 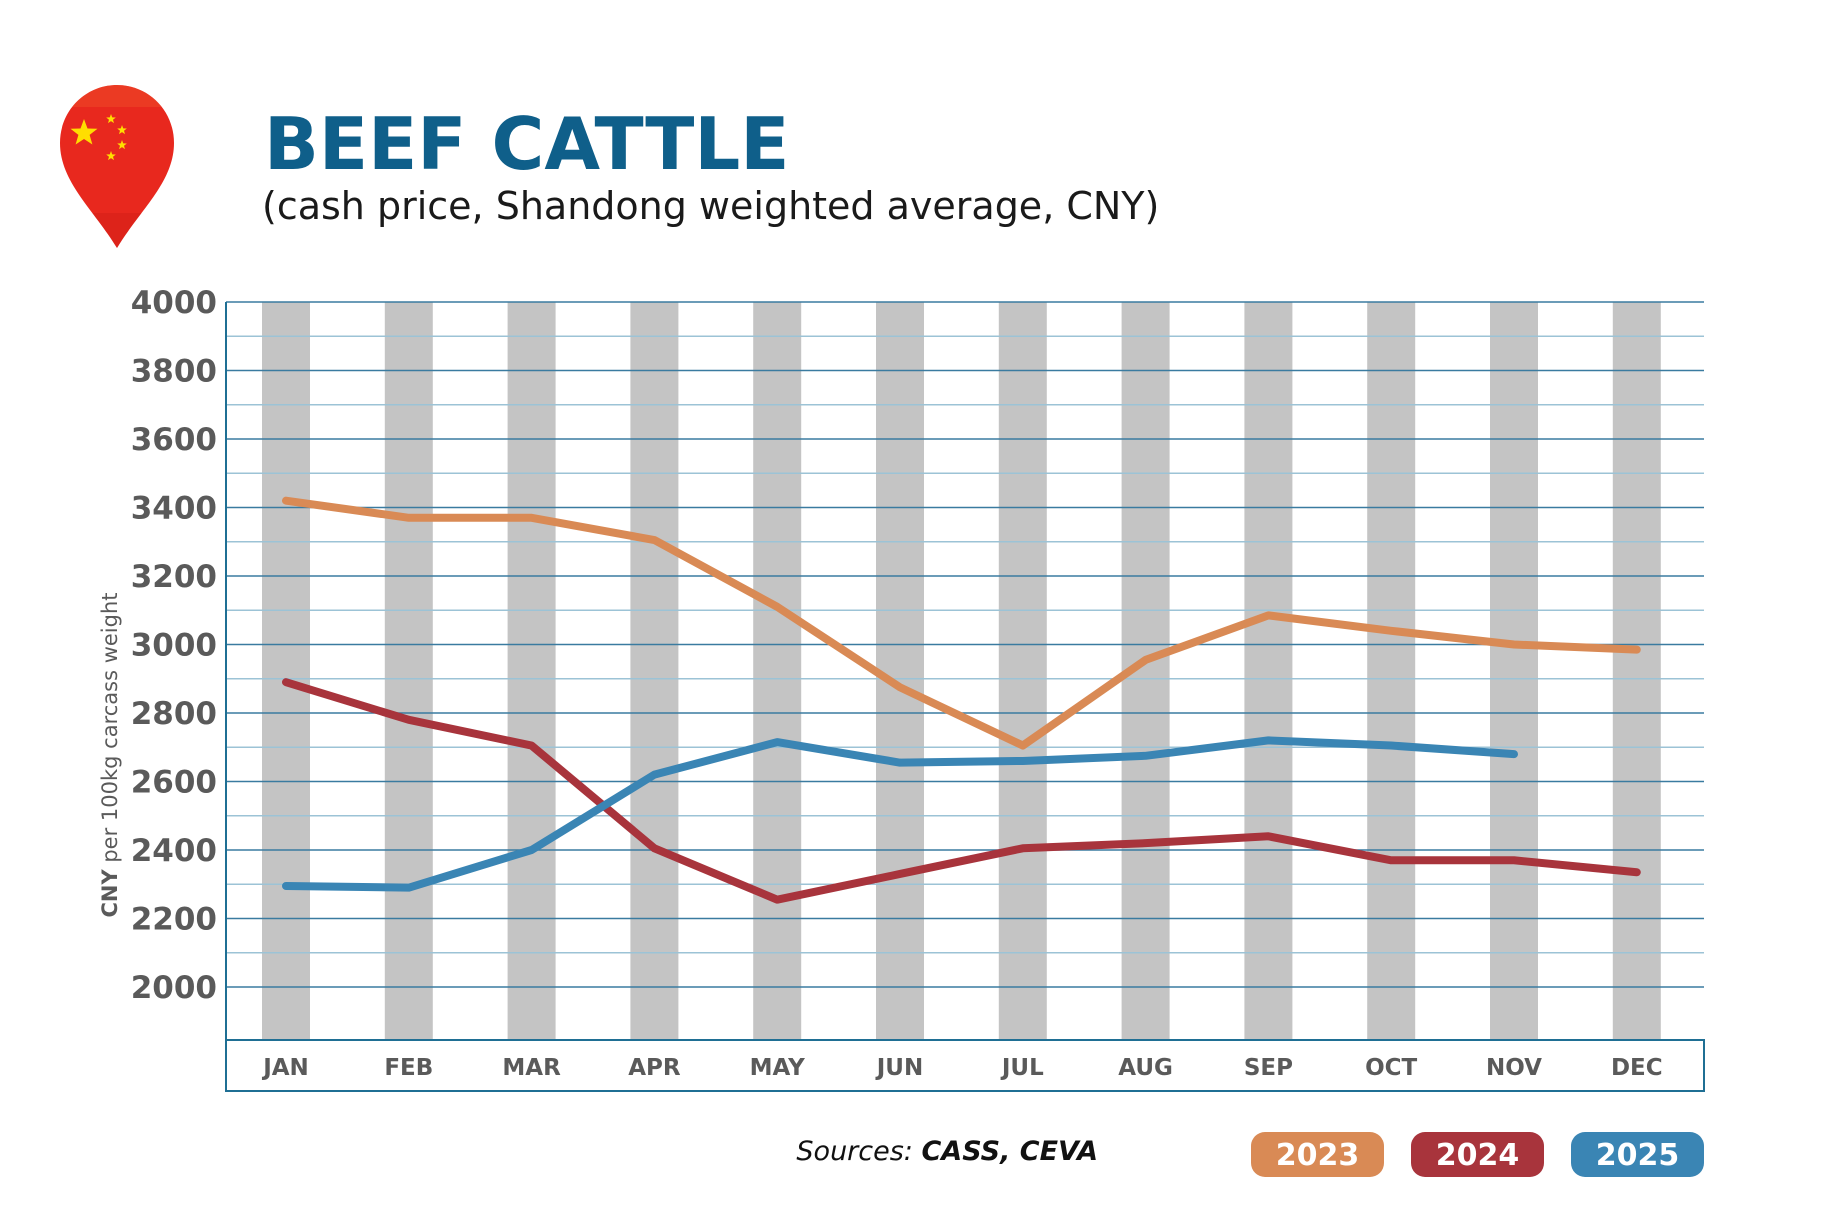 What do you see at coordinates (174, 783) in the screenshot?
I see `y-tick-label: 2600` at bounding box center [174, 783].